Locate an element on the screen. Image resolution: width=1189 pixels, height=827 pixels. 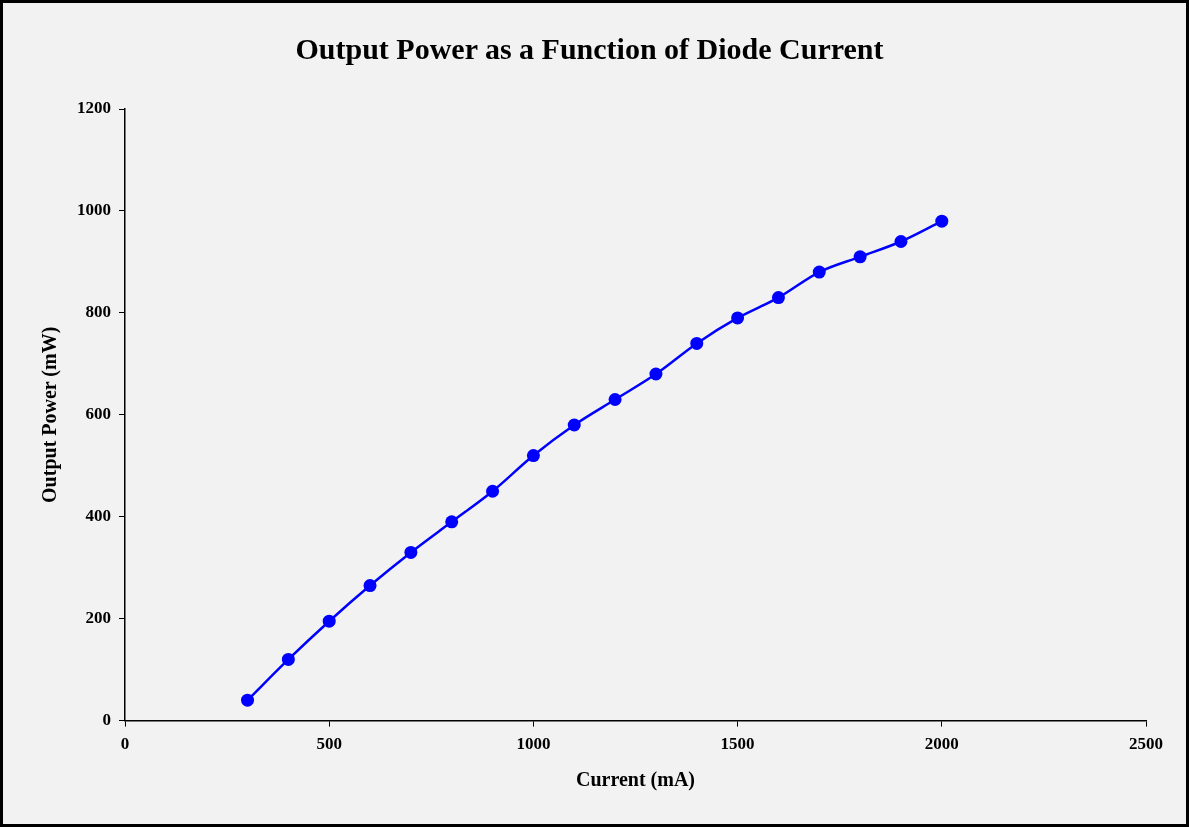
x-axis-title: Current (mA) is located at coordinates (635, 780).